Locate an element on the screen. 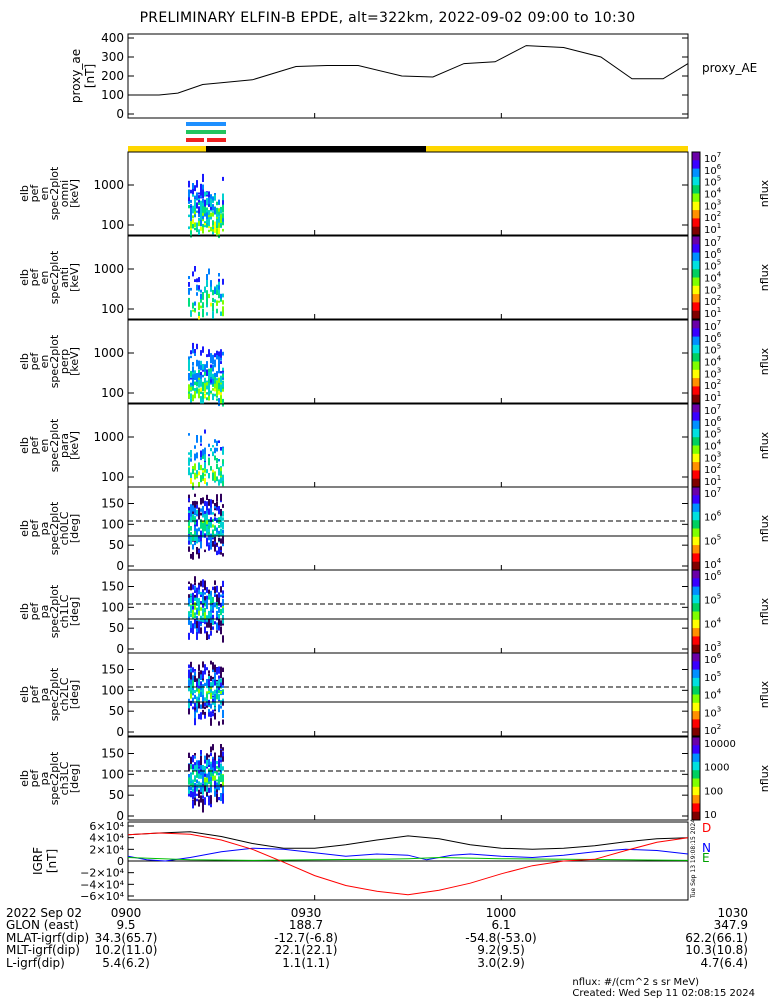  ylabel-line: pa is located at coordinates (44, 779).